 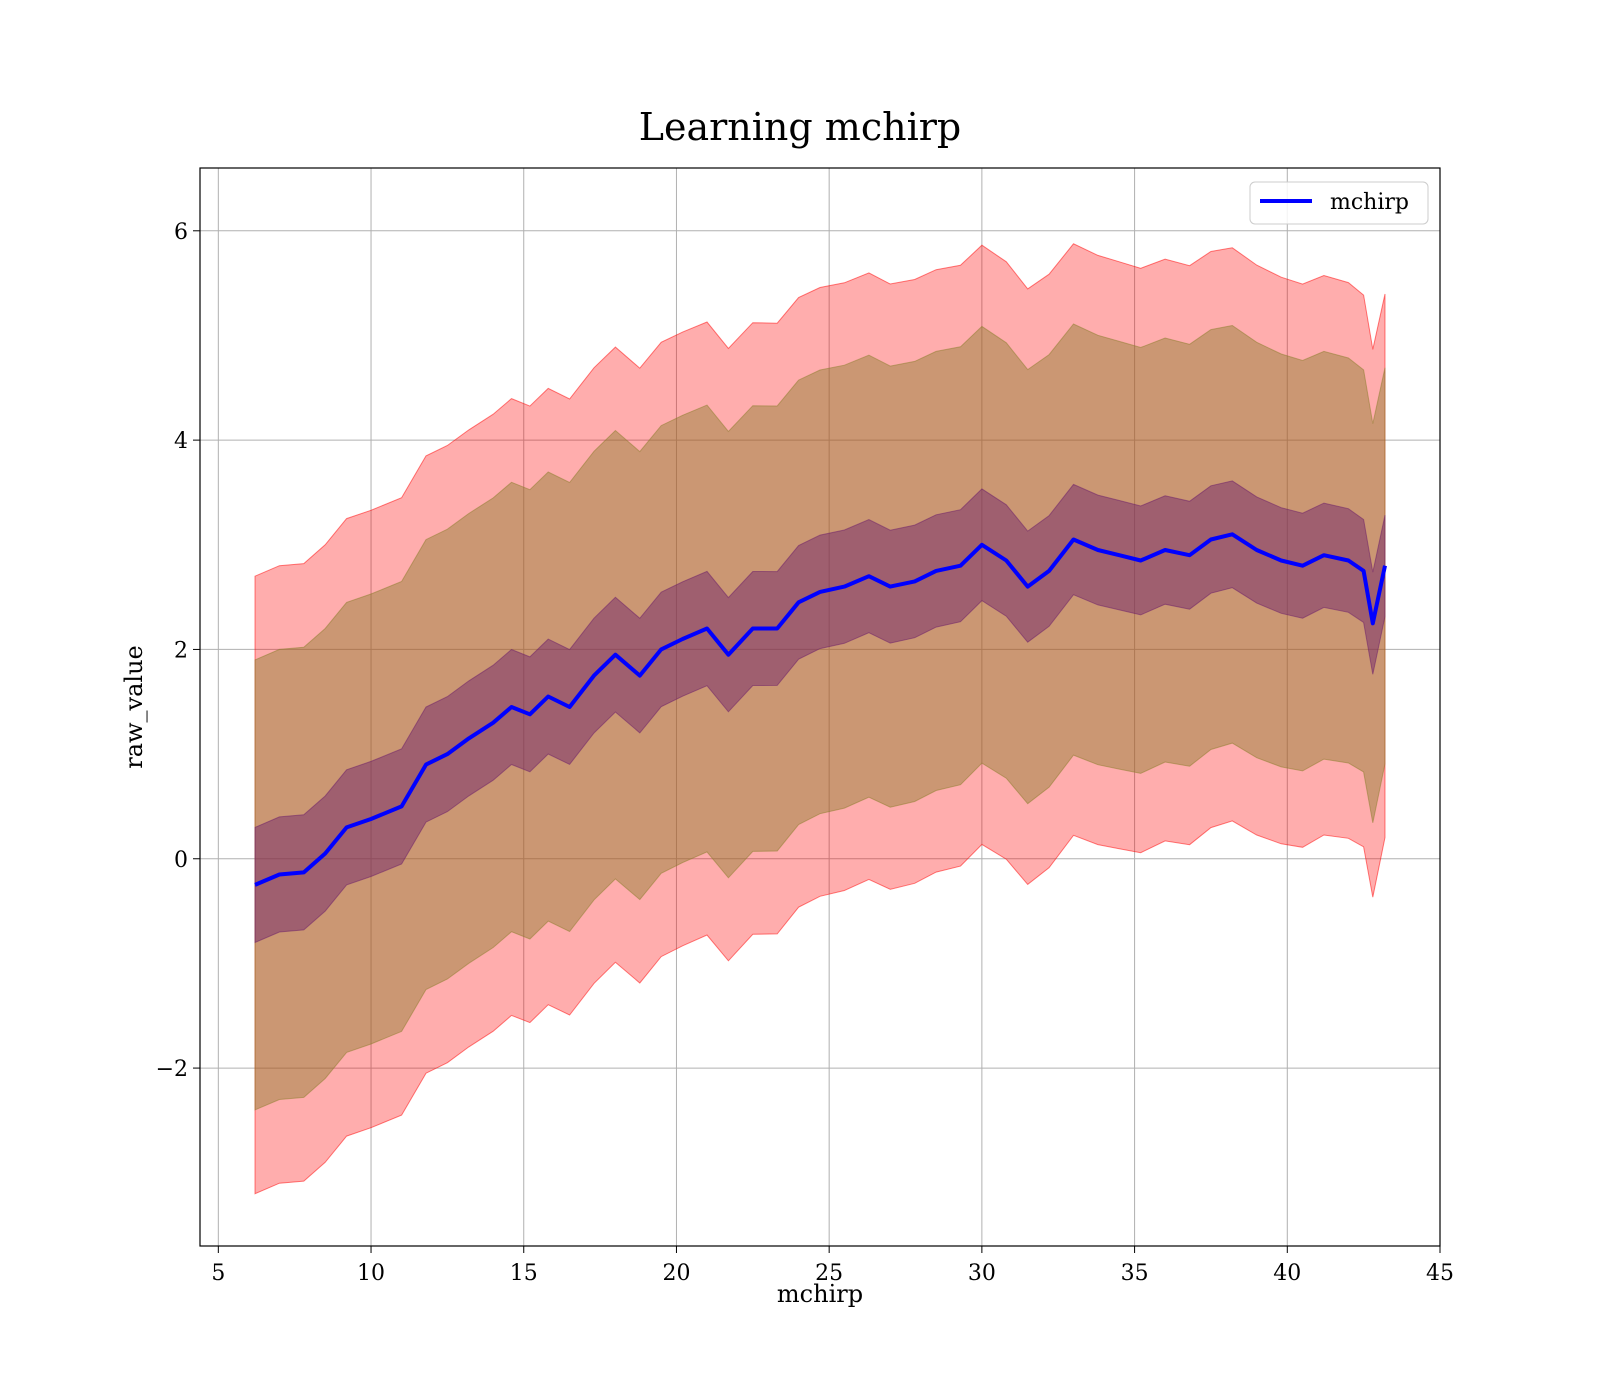 What do you see at coordinates (1369, 202) in the screenshot?
I see `legend-label-mchirp: mchirp` at bounding box center [1369, 202].